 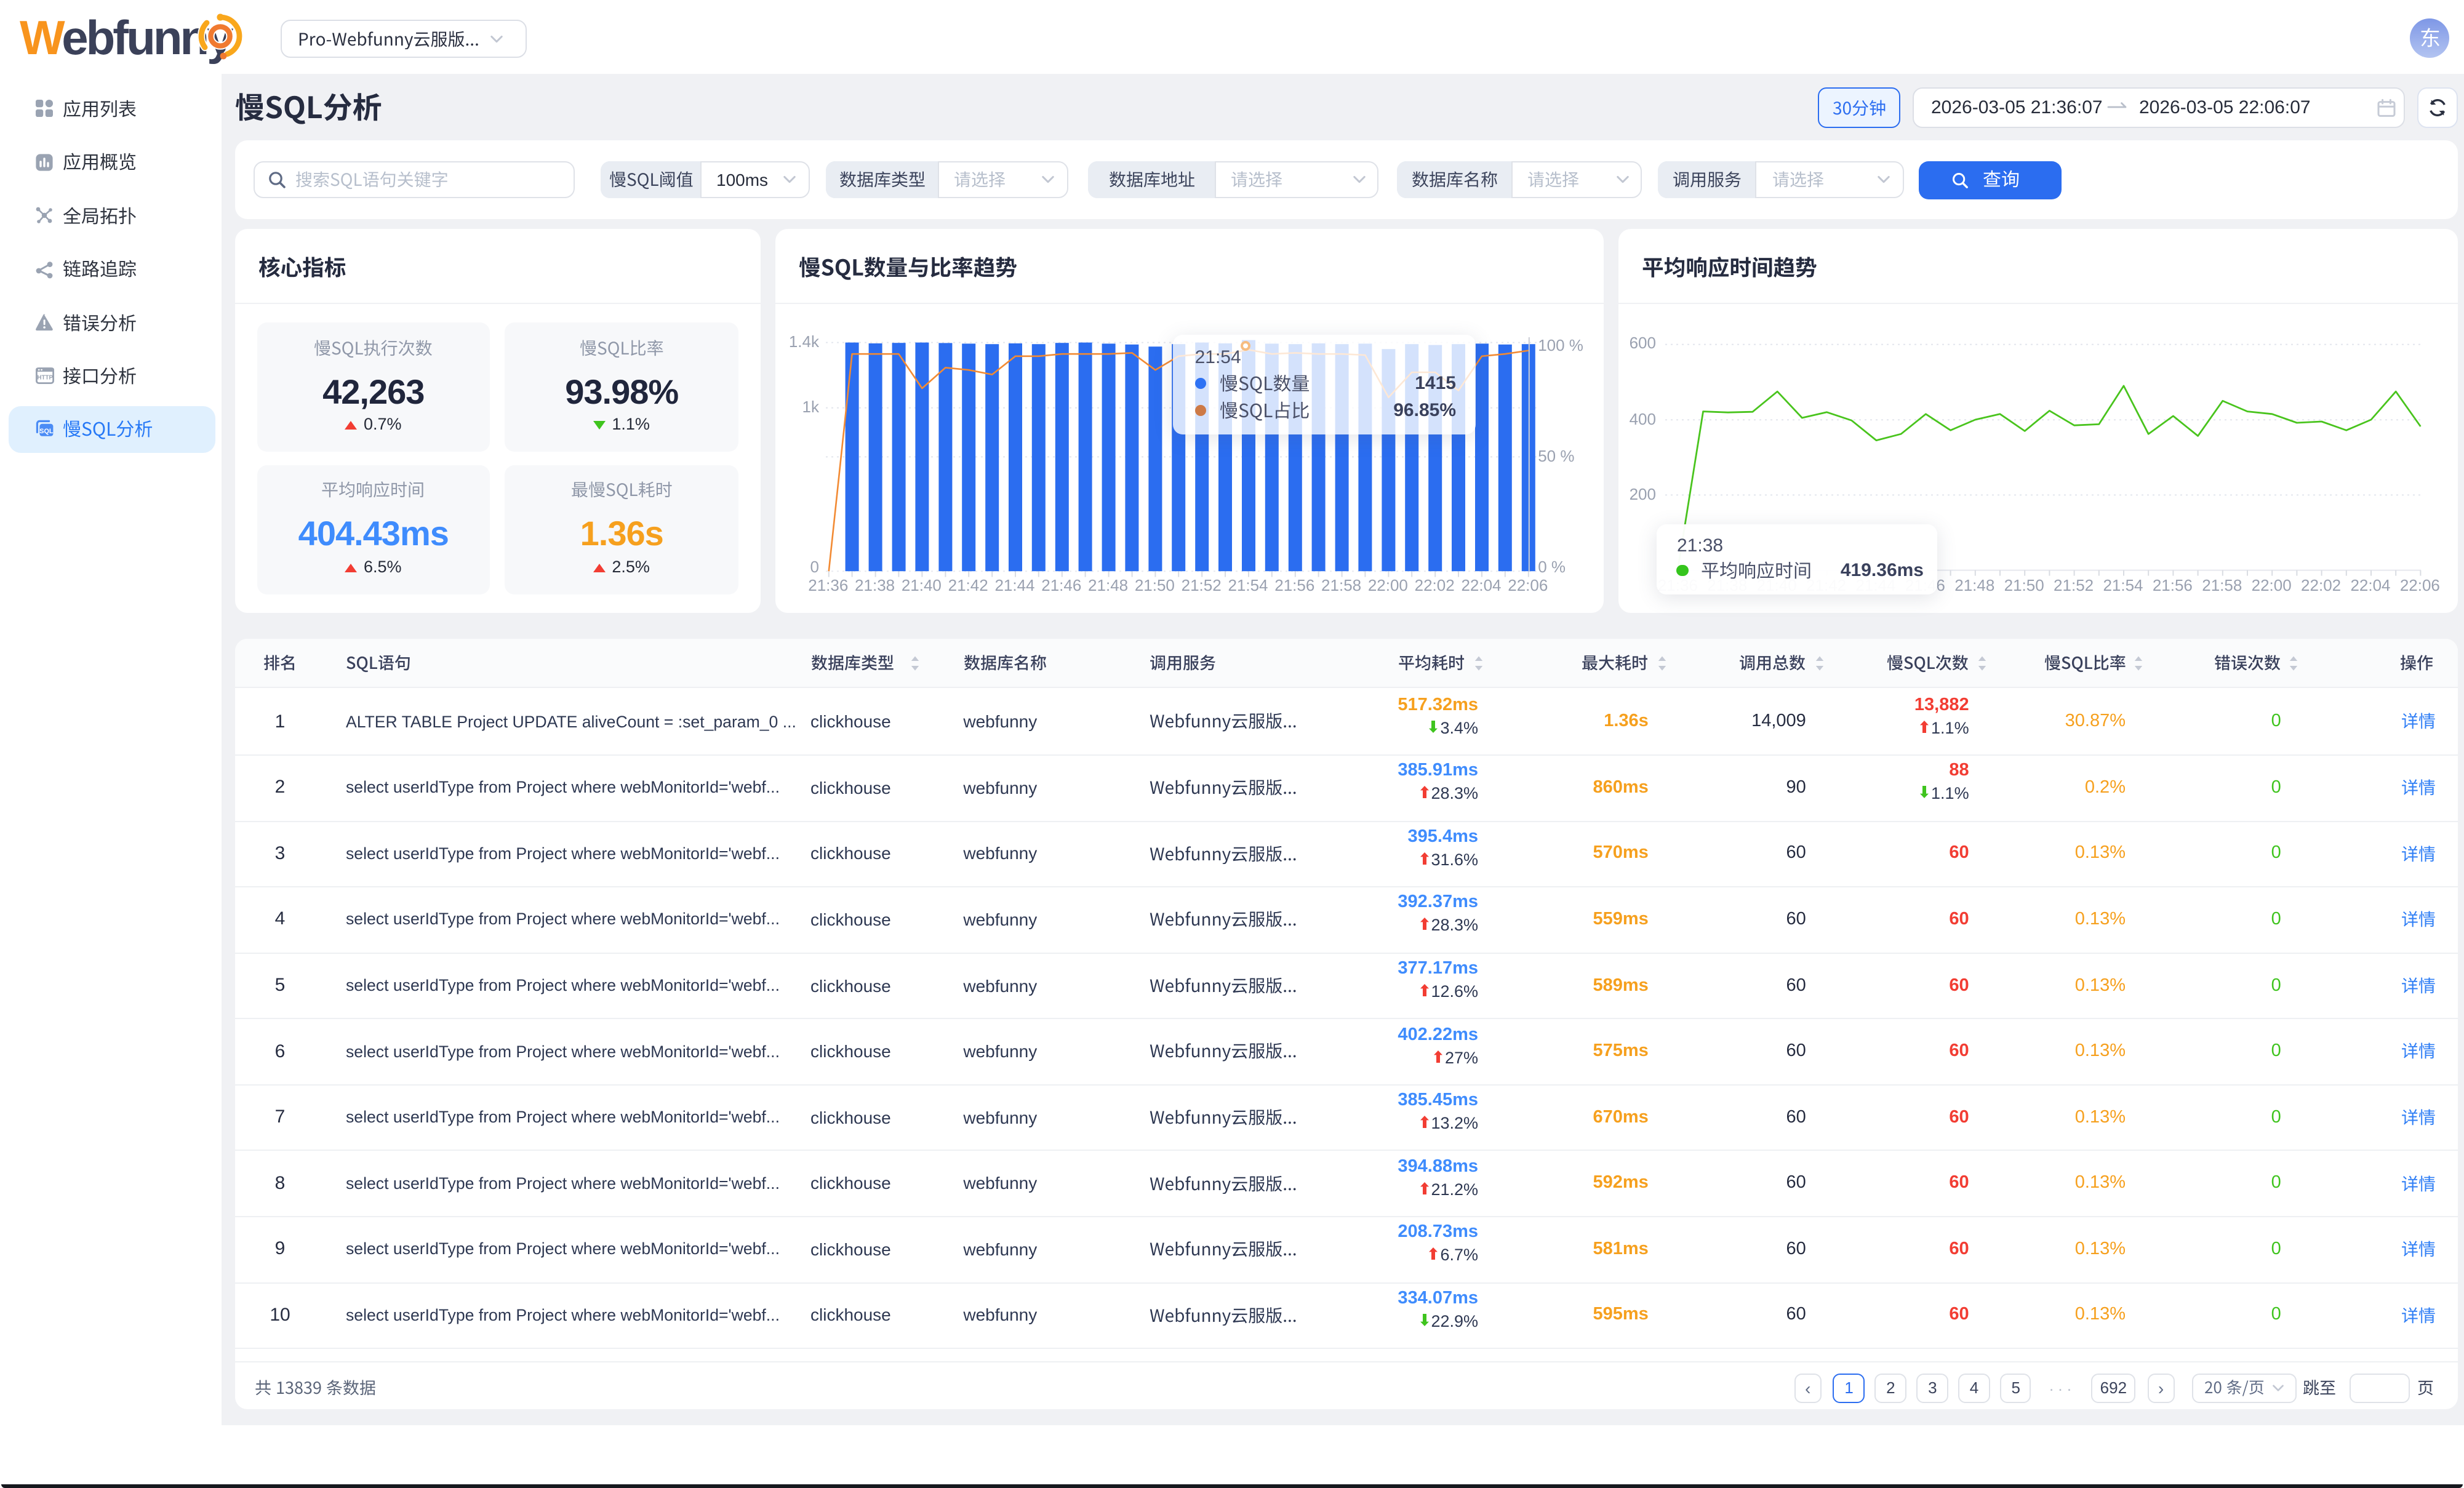 I want to click on svg-text: HTTP, so click(x=45, y=377).